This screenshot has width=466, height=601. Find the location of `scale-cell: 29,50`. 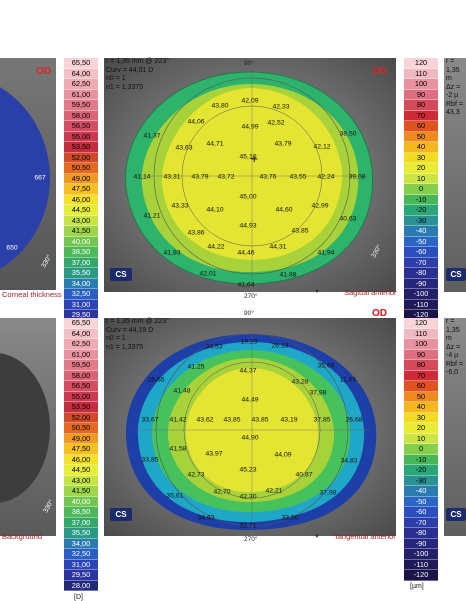

scale-cell: 29,50 is located at coordinates (81, 575).